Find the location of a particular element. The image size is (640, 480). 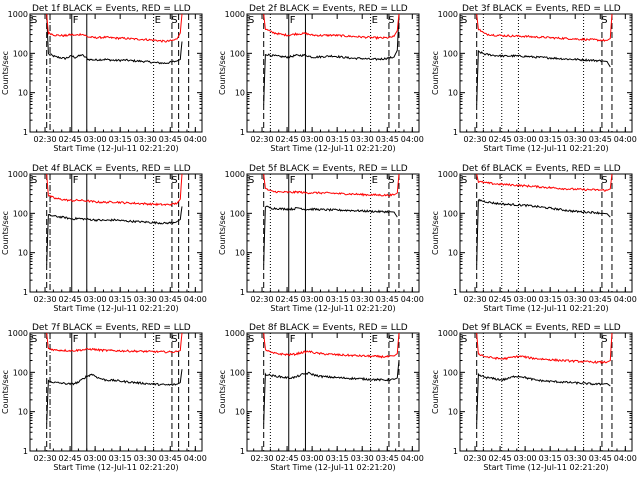

marker-label: F is located at coordinates (76, 20).